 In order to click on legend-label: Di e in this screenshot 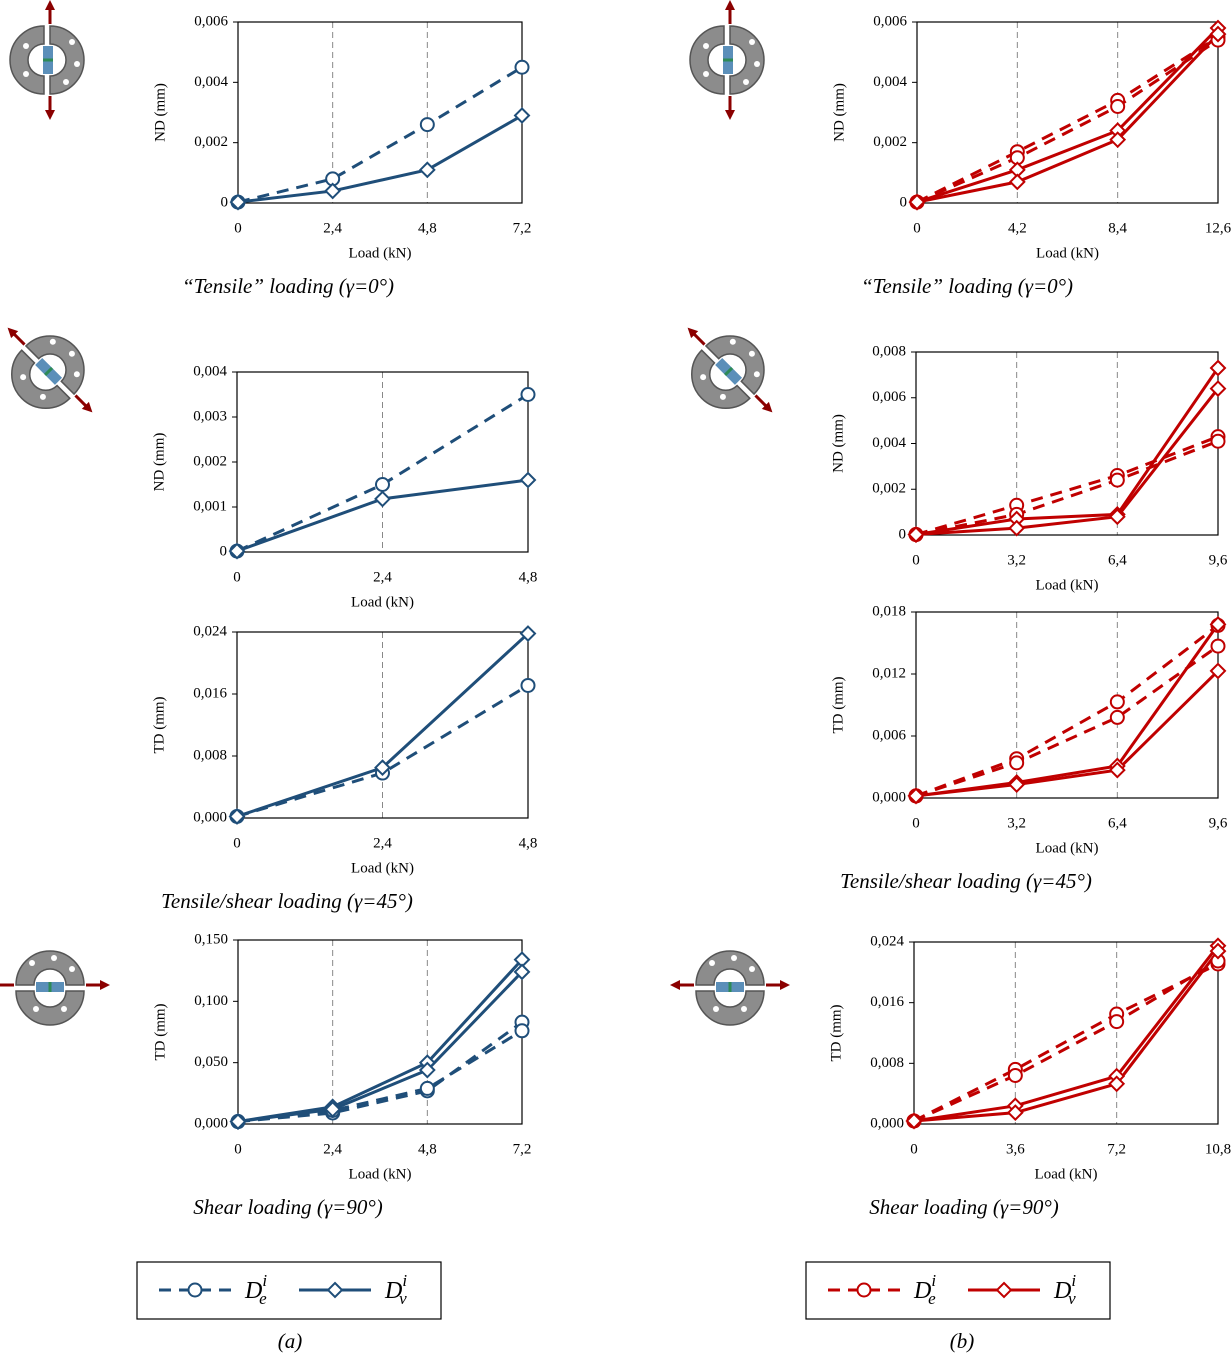, I will do `click(255, 1289)`.